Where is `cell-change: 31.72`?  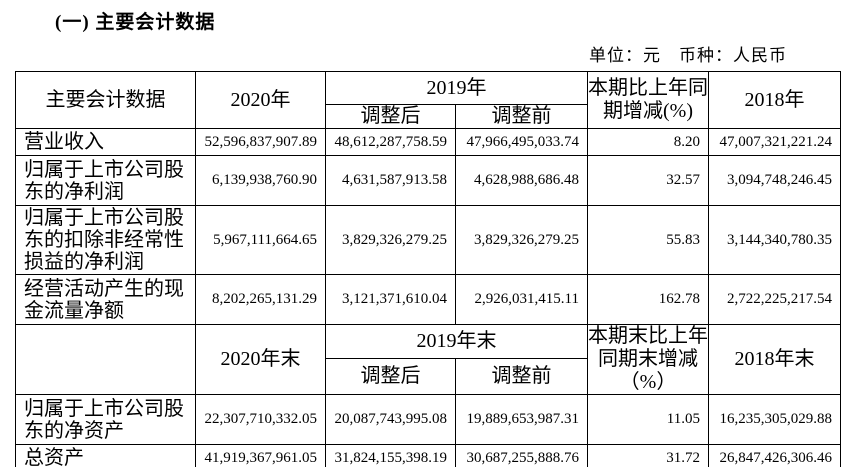
cell-change: 31.72 is located at coordinates (648, 455).